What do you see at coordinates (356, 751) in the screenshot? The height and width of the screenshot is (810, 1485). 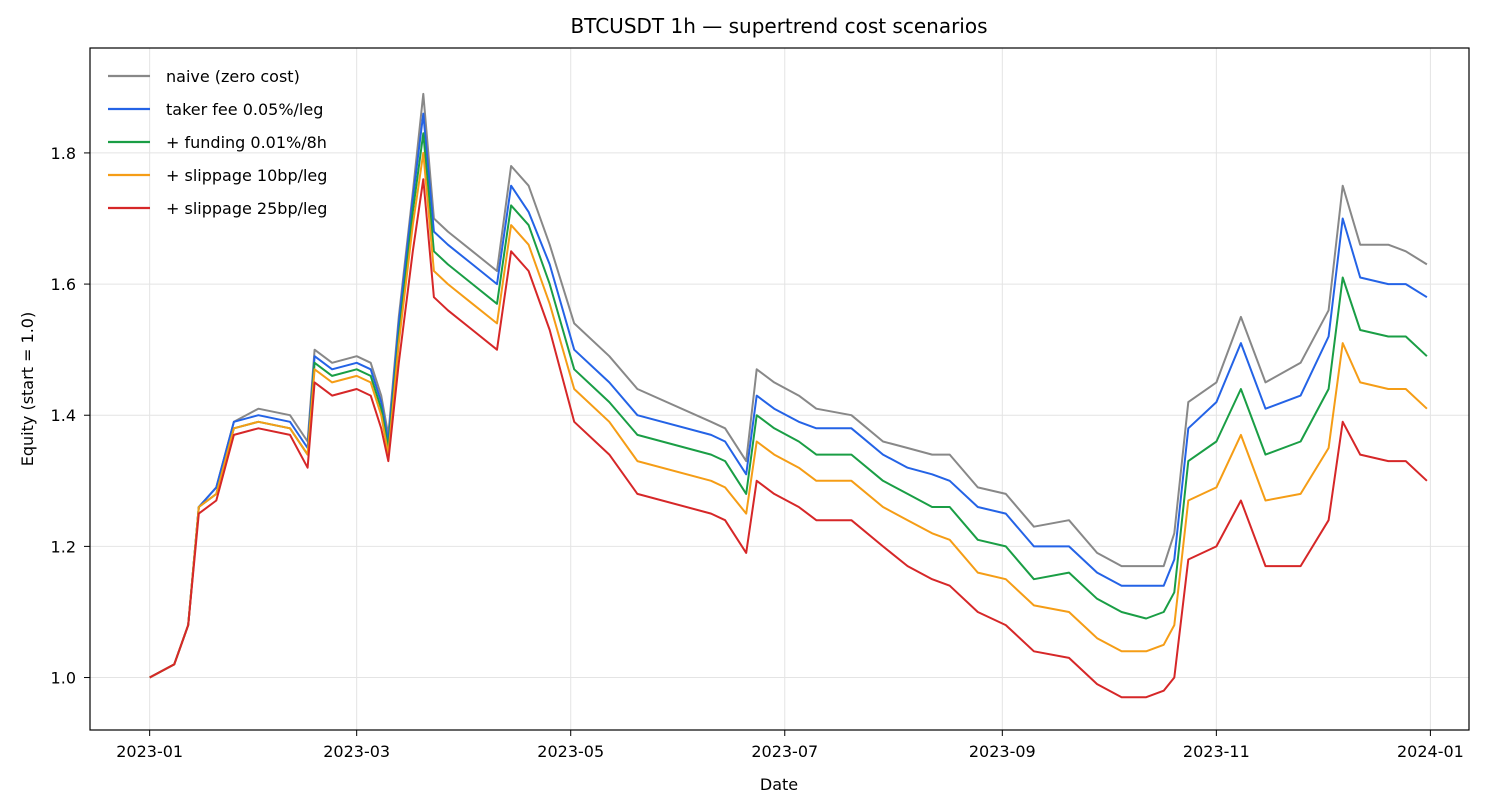 I see `x-tick-label: 2023-03` at bounding box center [356, 751].